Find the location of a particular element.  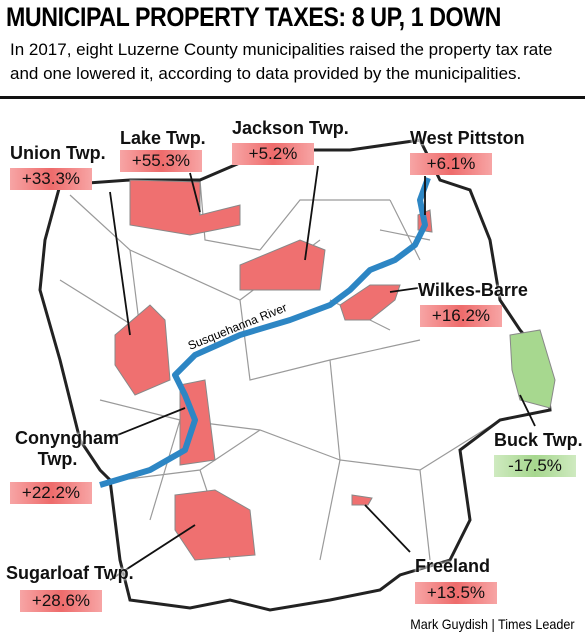

tax-change: +33.3% is located at coordinates (51, 179).